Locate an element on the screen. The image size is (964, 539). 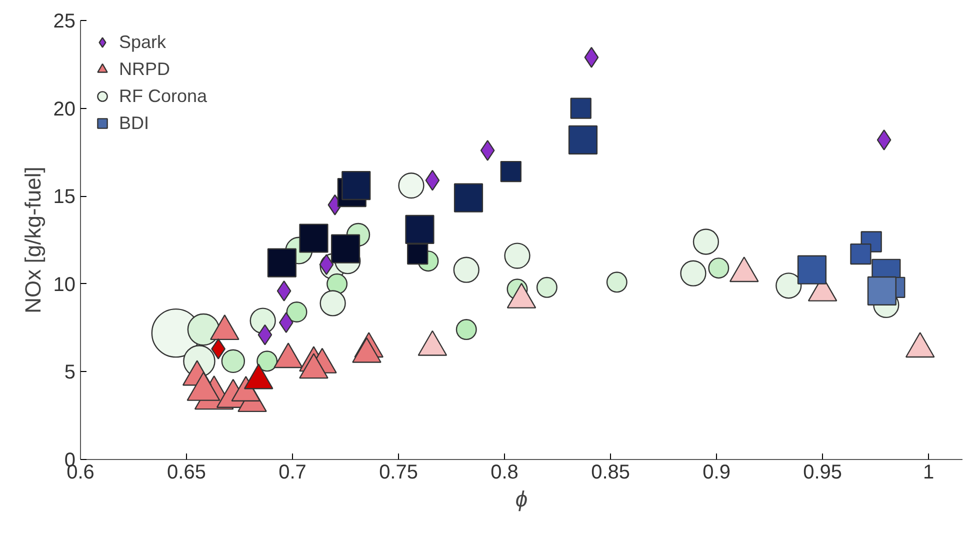
x-tick-label: 0.85 is located at coordinates (610, 473).